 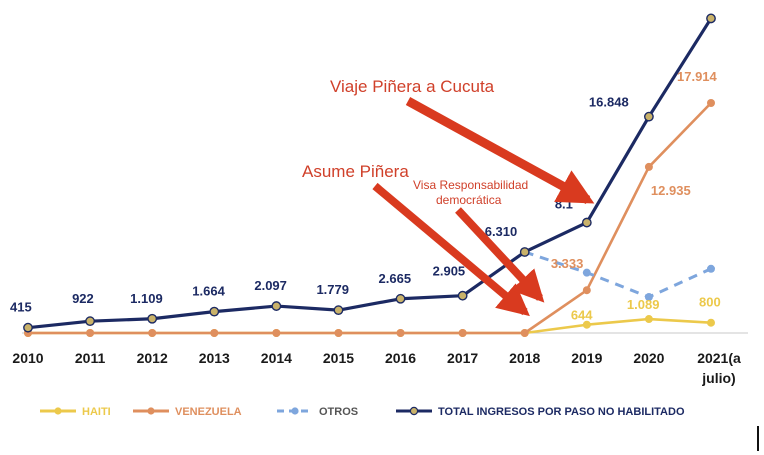 I want to click on data-label-total: 2.097, so click(x=270, y=285).